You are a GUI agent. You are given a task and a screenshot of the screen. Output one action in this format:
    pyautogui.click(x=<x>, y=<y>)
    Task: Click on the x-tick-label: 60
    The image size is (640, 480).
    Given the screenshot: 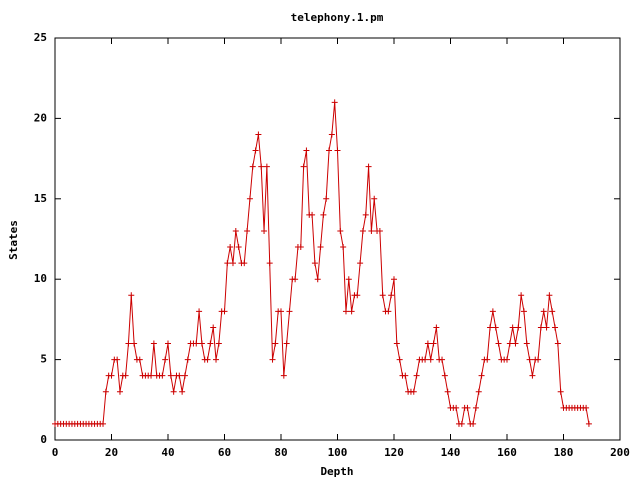 What is the action you would take?
    pyautogui.click(x=224, y=452)
    